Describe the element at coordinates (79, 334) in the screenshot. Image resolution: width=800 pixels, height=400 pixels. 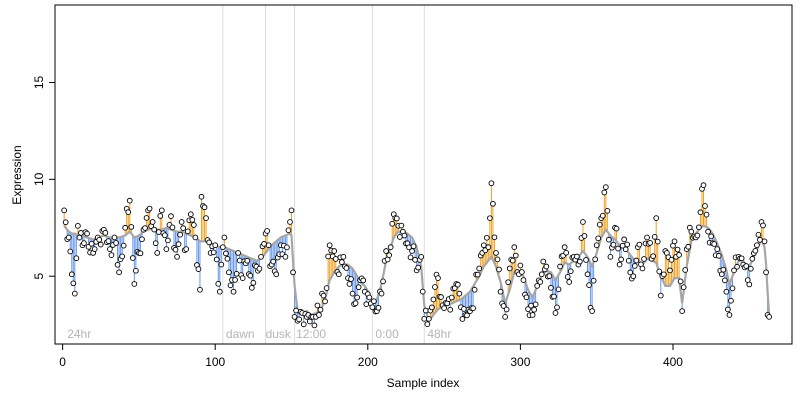
I see `annotation-0: 24hr` at that location.